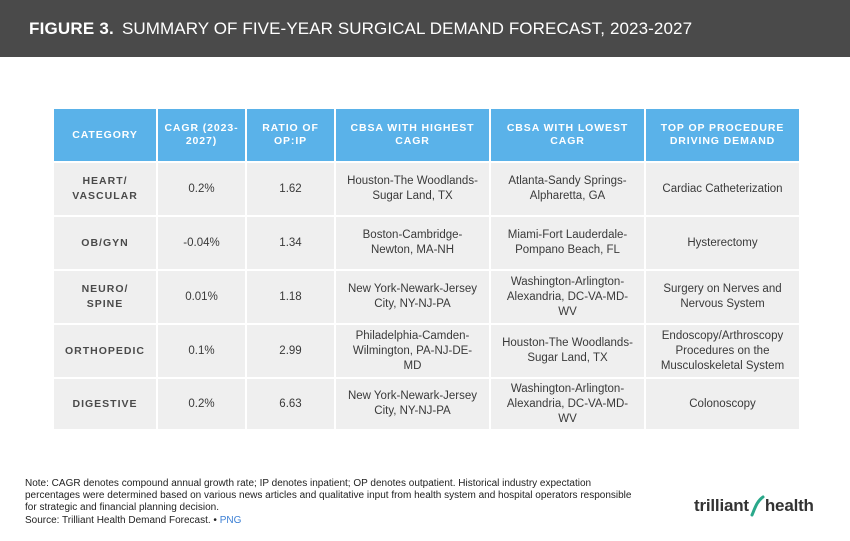  What do you see at coordinates (412, 244) in the screenshot?
I see `highest-cbsa-cell: Boston-Cambridge-Newton, MA-NH` at bounding box center [412, 244].